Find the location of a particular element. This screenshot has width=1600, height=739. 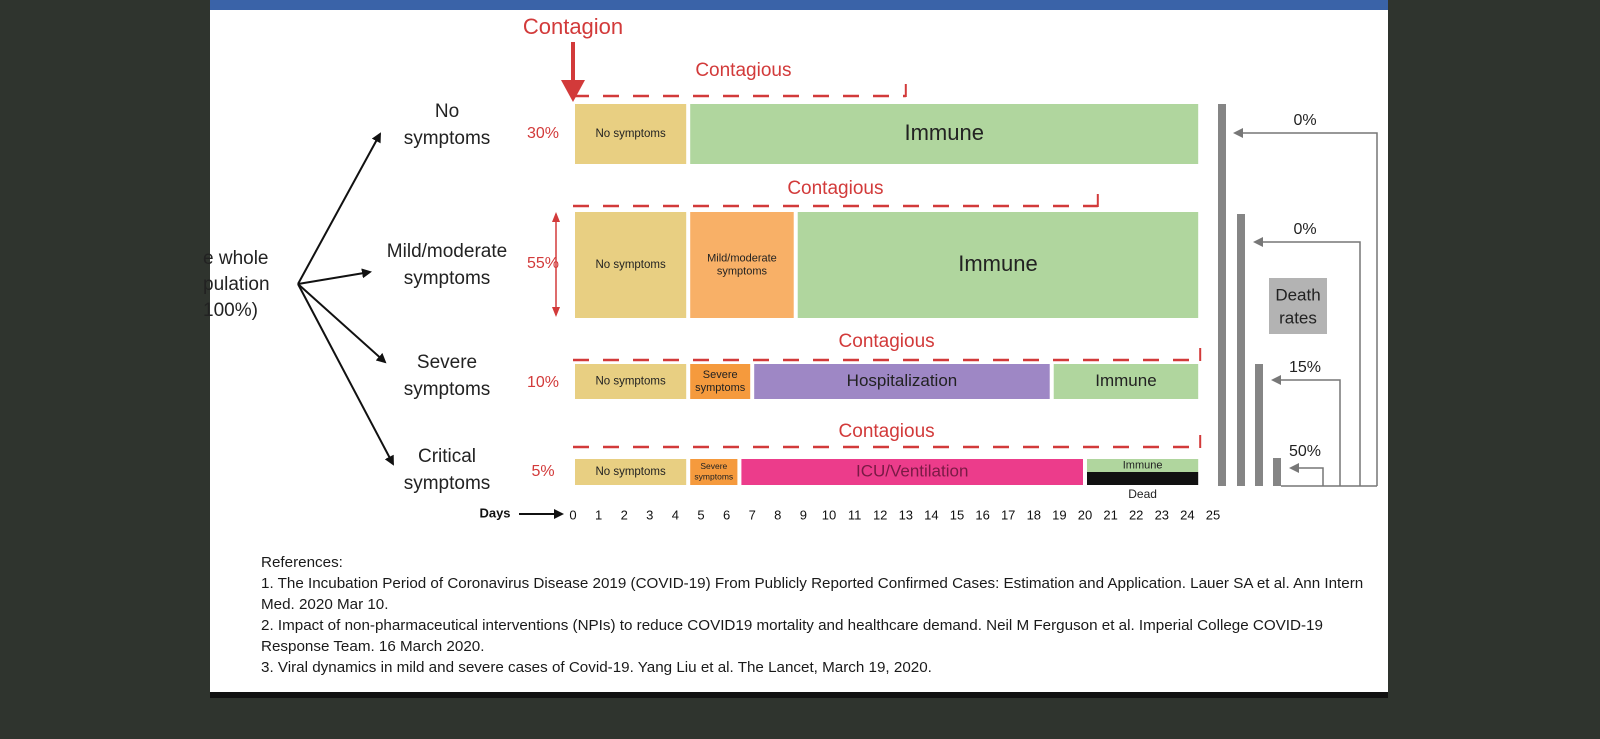

day-tick-label: 18 is located at coordinates (1034, 514).